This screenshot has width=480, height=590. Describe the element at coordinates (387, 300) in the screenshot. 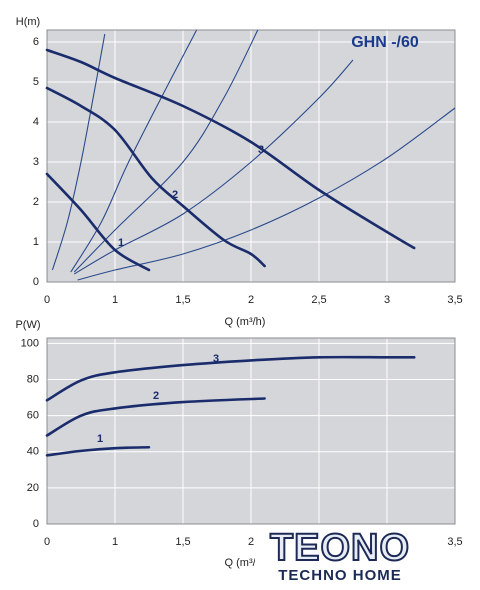

I see `x-tick-label: 3` at that location.